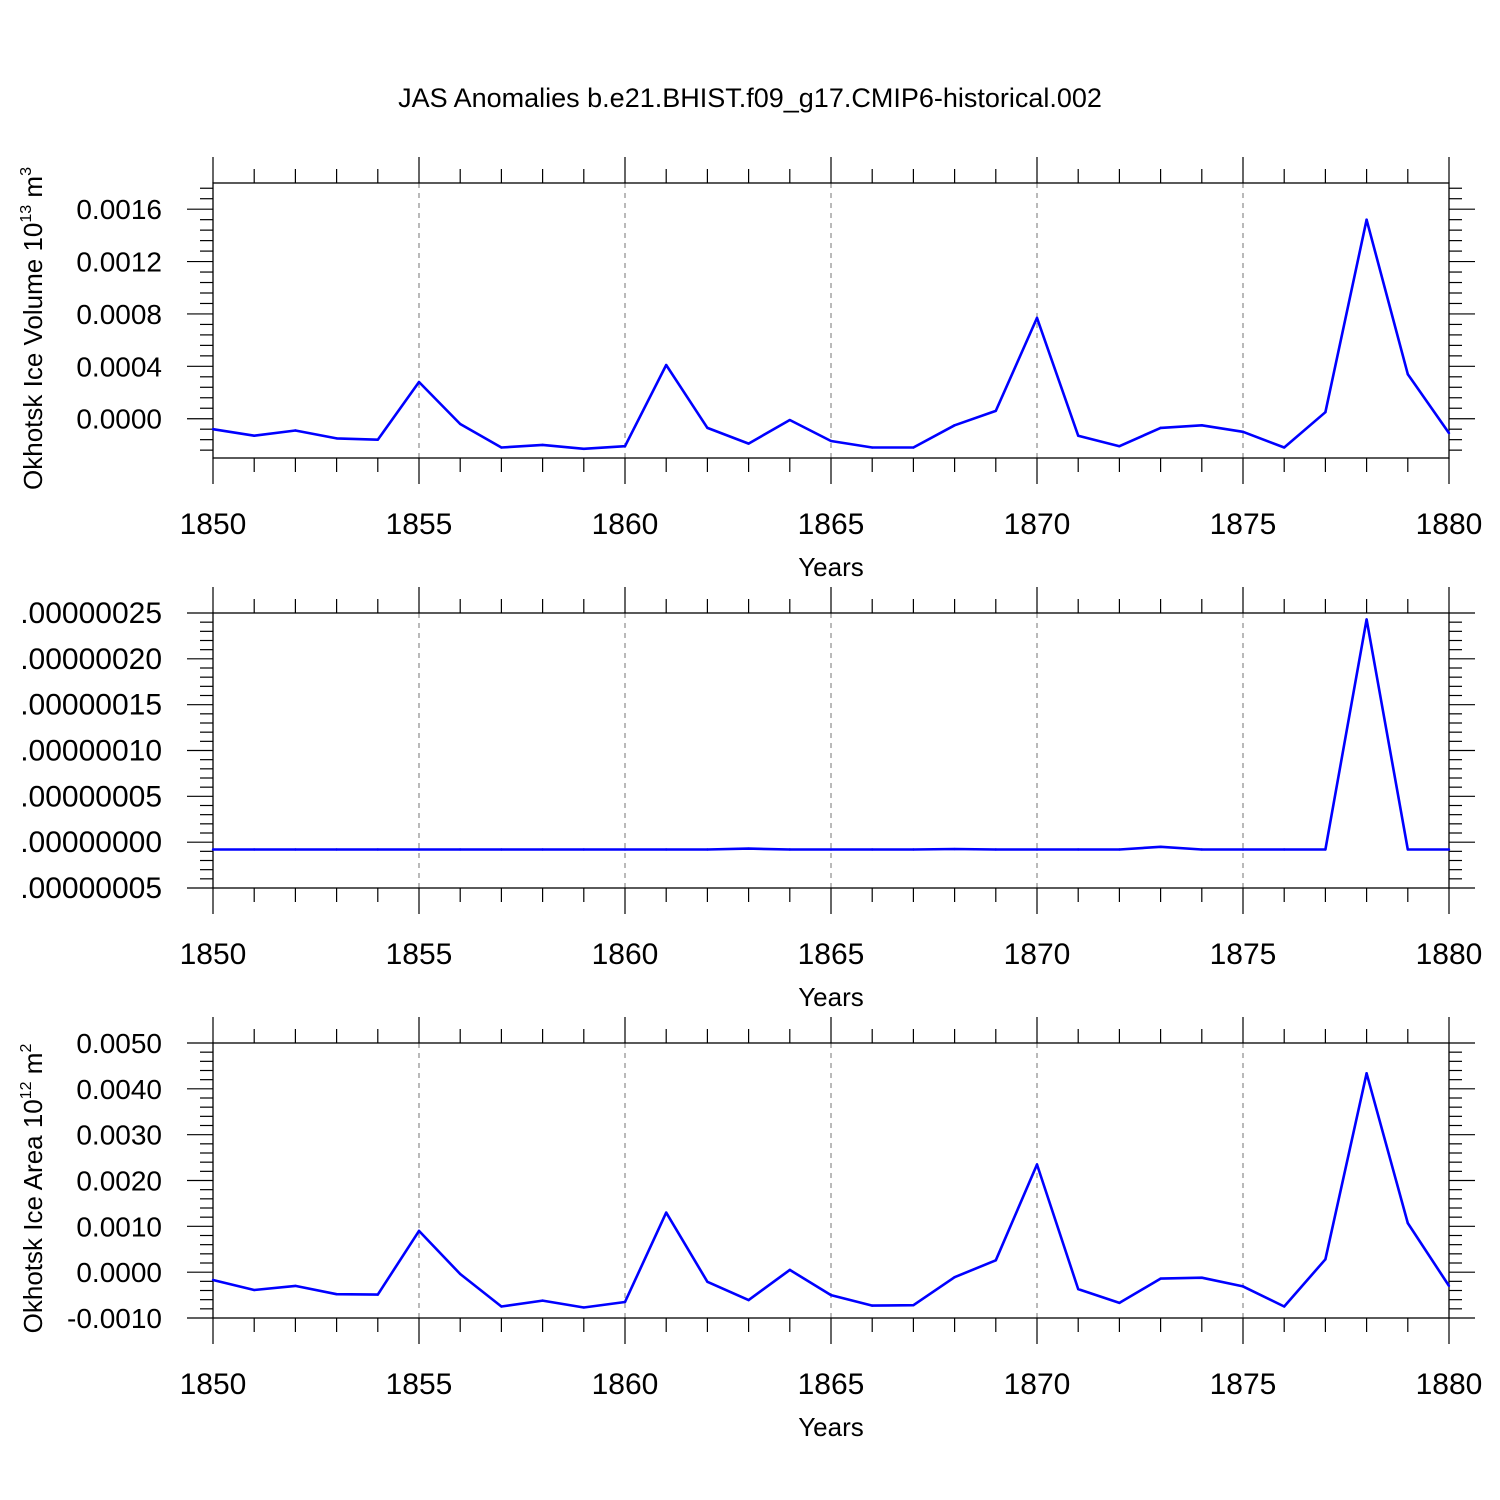  I want to click on y-tick-label: 0.0000, so click(119, 419).